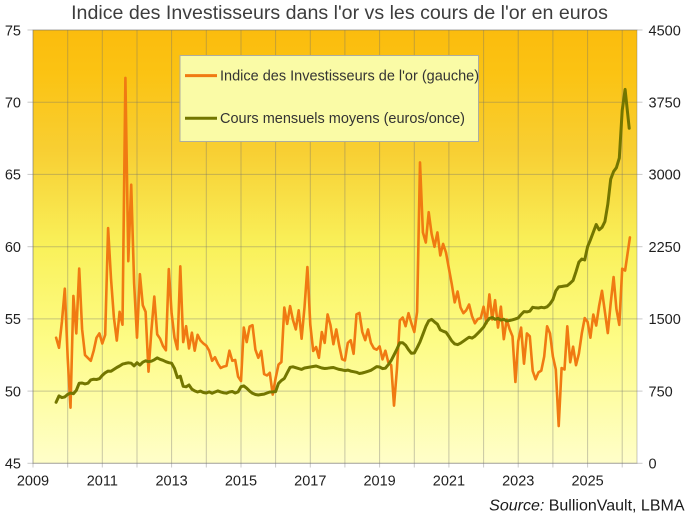  I want to click on svg-text: 2019, so click(379, 482).